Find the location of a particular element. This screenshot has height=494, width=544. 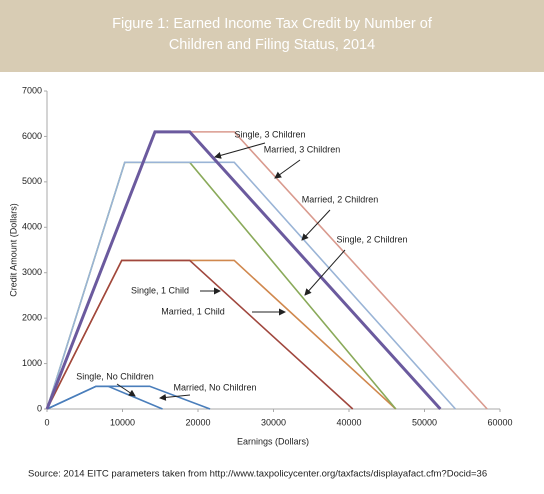

series-annotation: Single, 3 Children is located at coordinates (269, 134).